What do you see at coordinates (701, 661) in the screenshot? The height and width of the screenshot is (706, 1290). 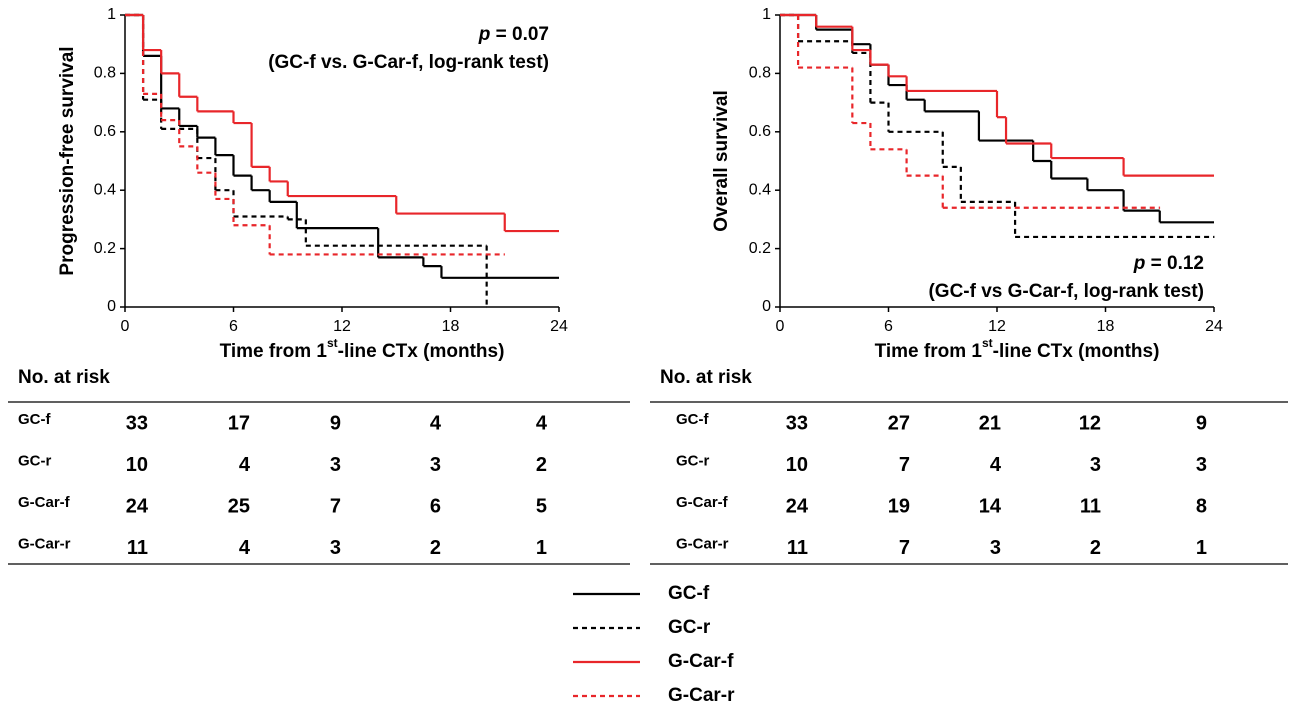 I see `legend-label: G-Car-f` at bounding box center [701, 661].